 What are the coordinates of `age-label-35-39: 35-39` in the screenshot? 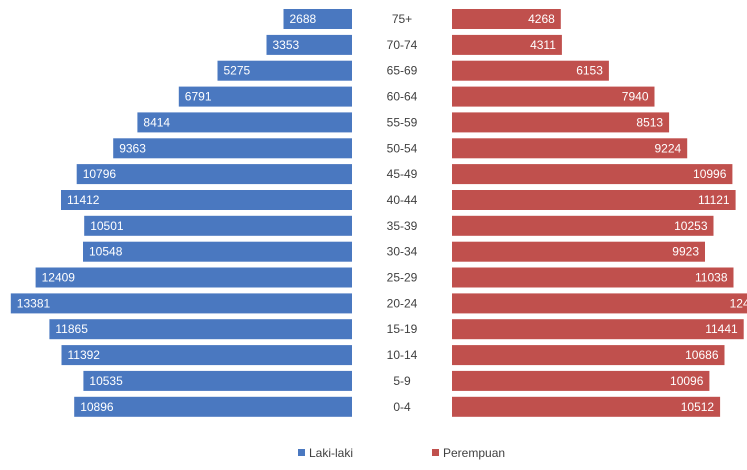 It's located at (402, 226).